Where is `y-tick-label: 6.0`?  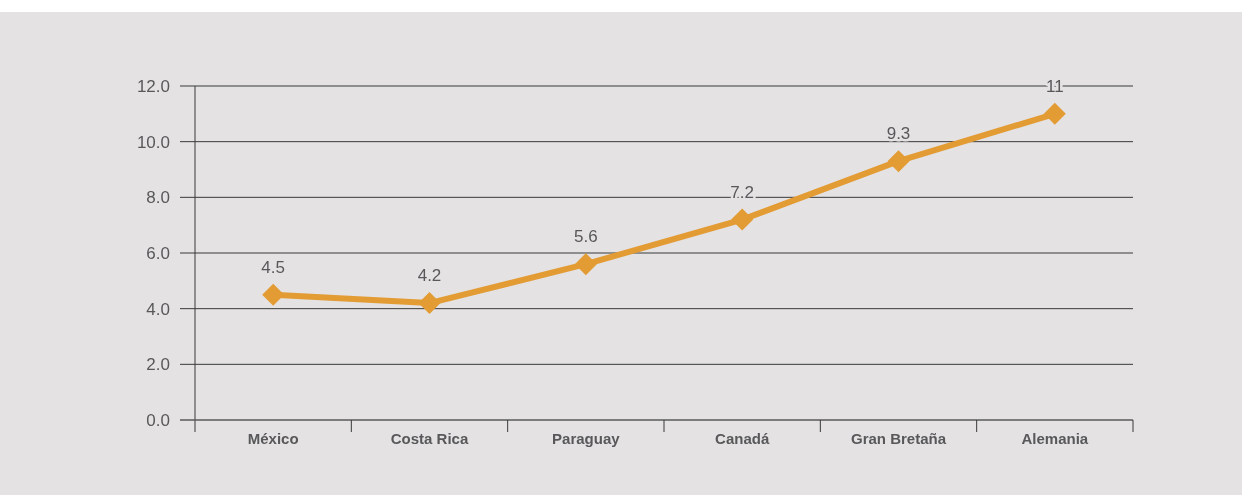
y-tick-label: 6.0 is located at coordinates (158, 253).